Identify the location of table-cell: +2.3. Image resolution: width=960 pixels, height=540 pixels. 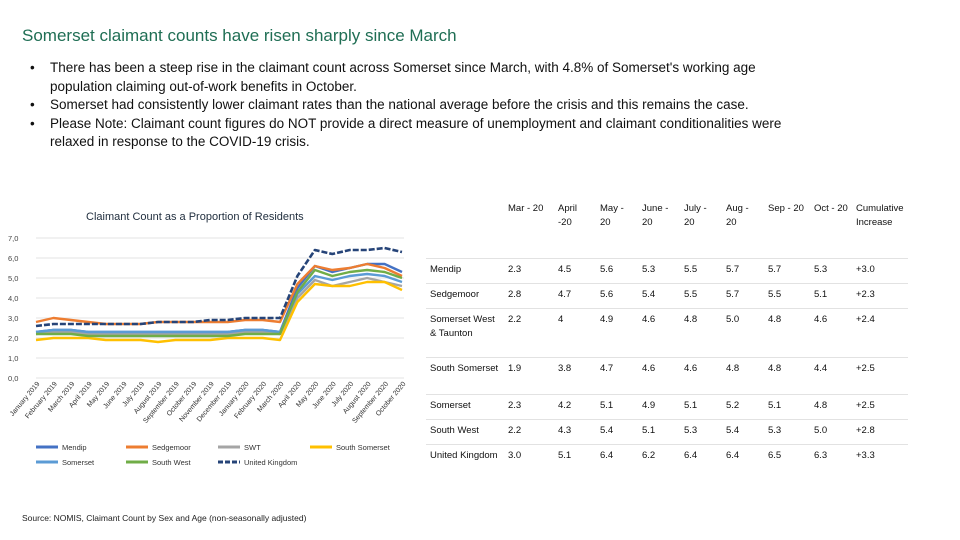
(880, 295).